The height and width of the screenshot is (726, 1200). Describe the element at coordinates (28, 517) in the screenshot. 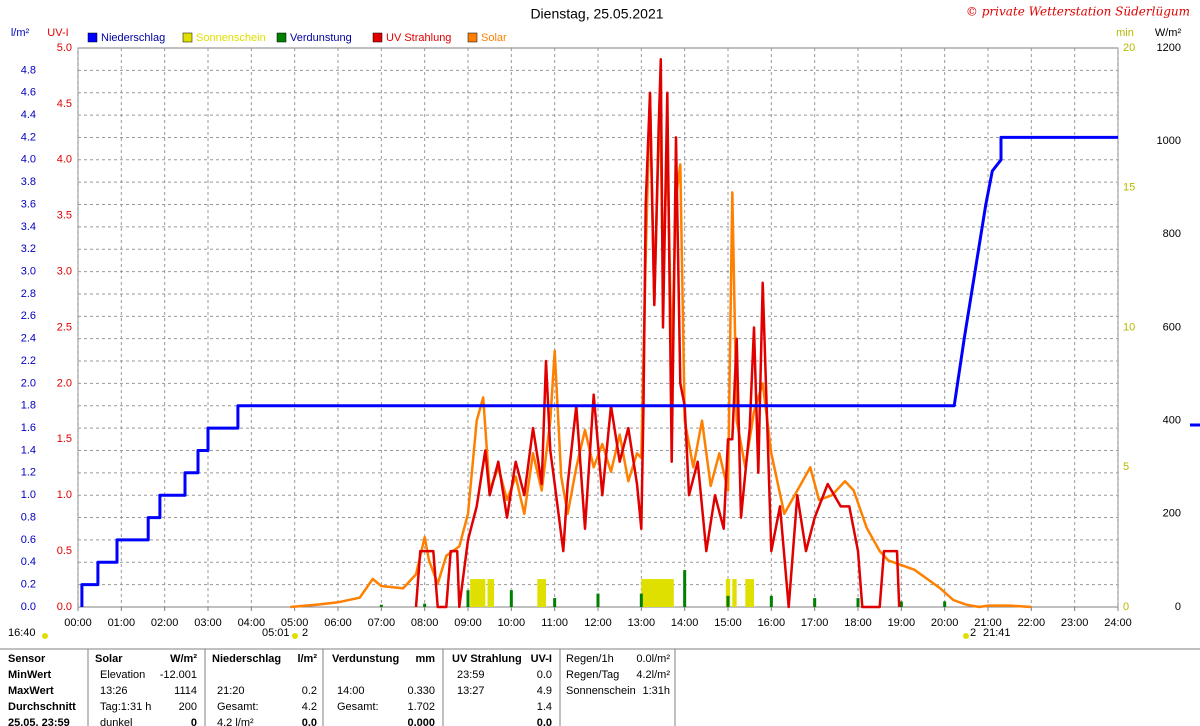

I see `y-tick-label: 0.8` at that location.